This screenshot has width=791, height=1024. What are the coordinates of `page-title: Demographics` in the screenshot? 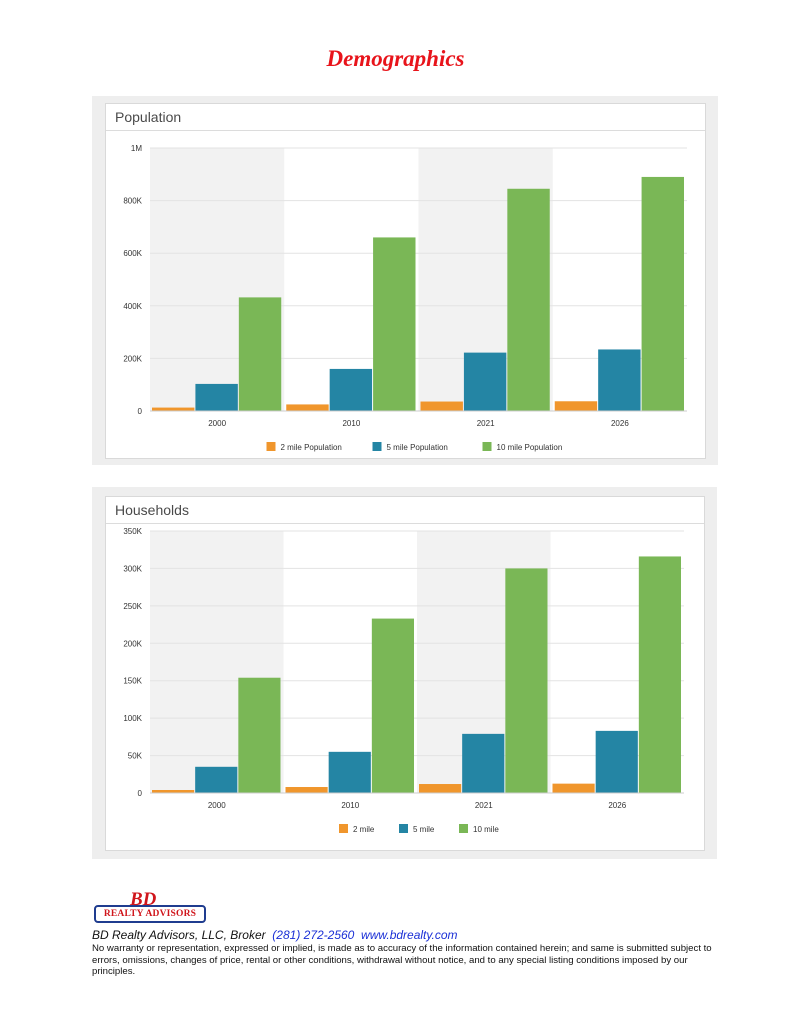 It's located at (395, 58).